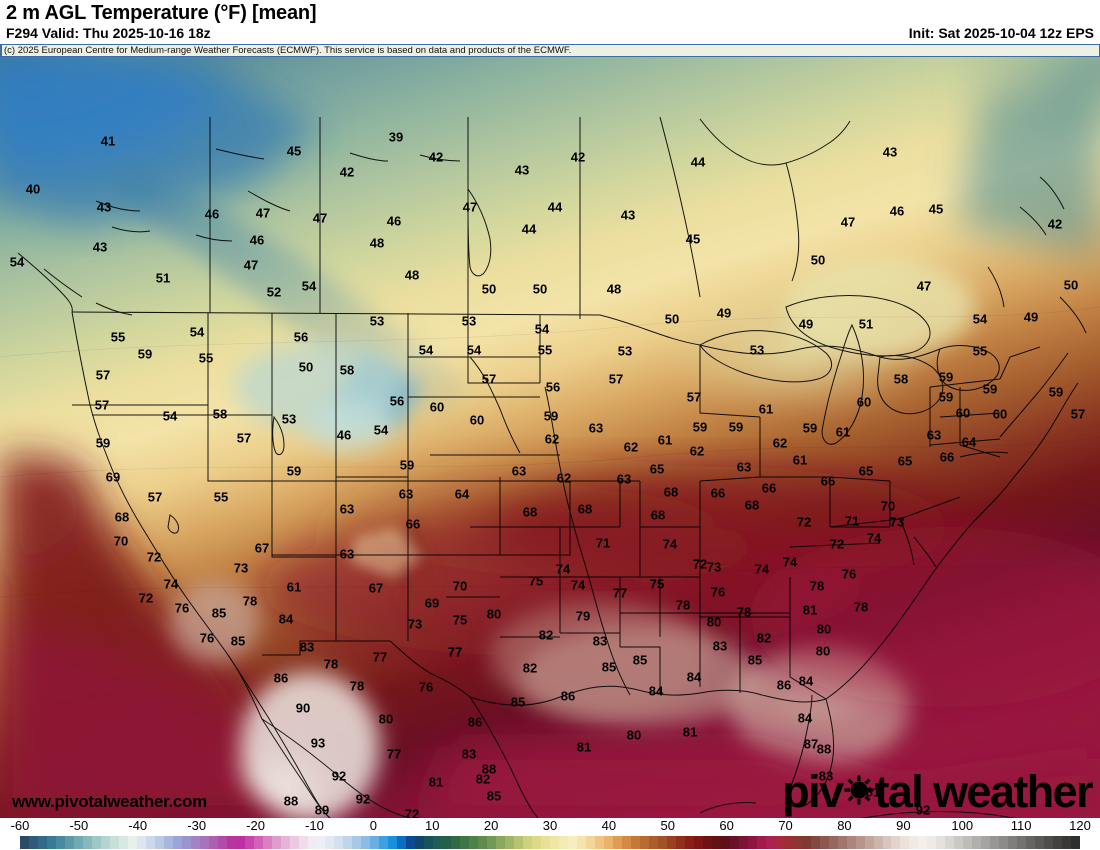 The height and width of the screenshot is (850, 1100). Describe the element at coordinates (396, 137) in the screenshot. I see `temperature-value-label: 39` at that location.